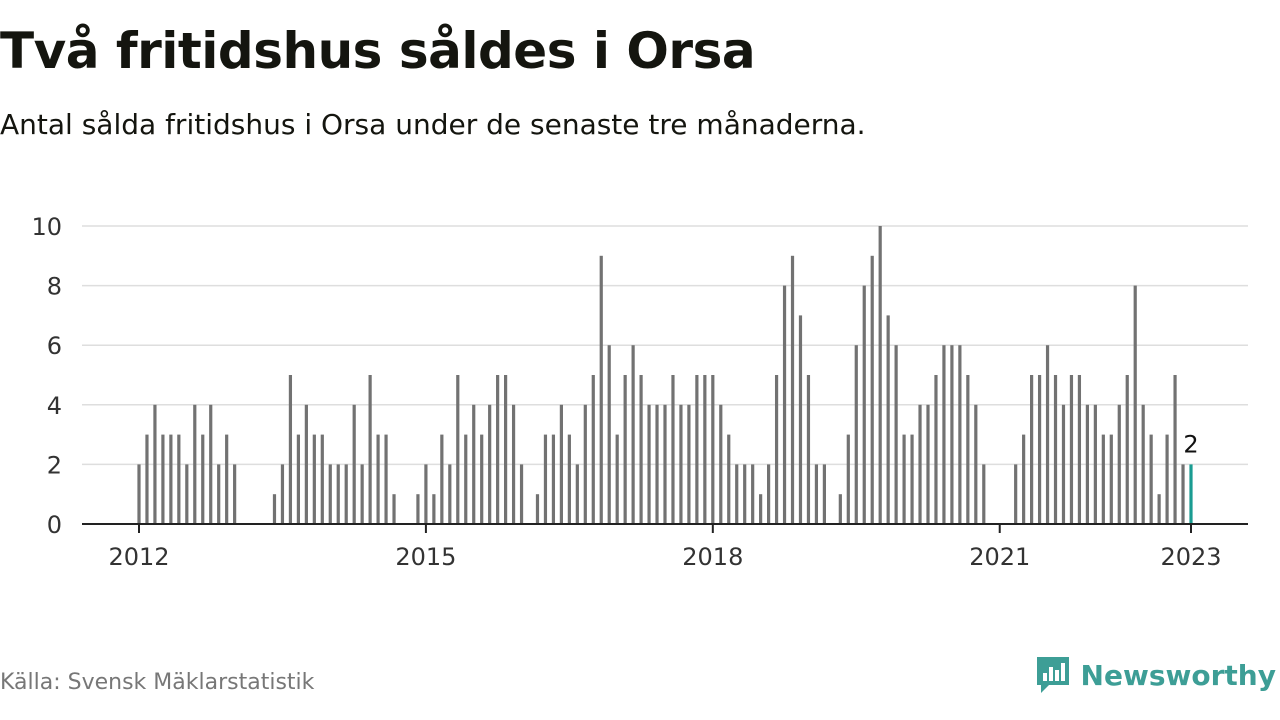 This screenshot has width=1280, height=720. Describe the element at coordinates (54, 346) in the screenshot. I see `y-tick-label-6: 6` at that location.